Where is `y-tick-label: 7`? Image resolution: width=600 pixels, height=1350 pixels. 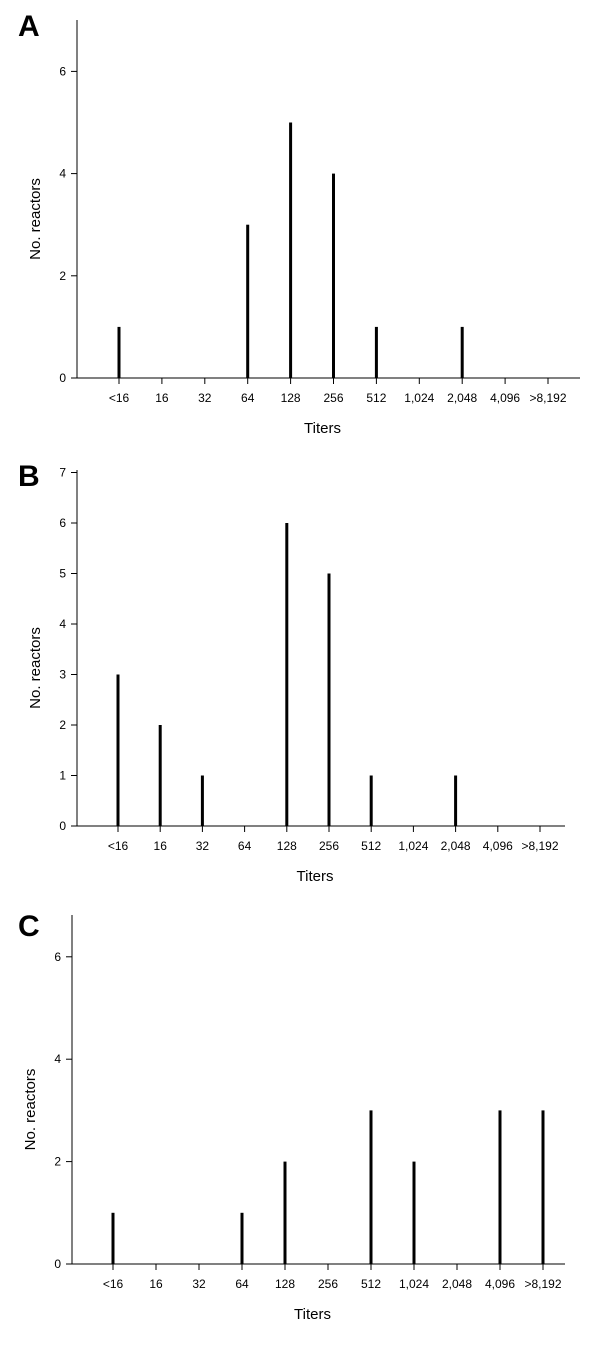 y-tick-label: 7 is located at coordinates (62, 473).